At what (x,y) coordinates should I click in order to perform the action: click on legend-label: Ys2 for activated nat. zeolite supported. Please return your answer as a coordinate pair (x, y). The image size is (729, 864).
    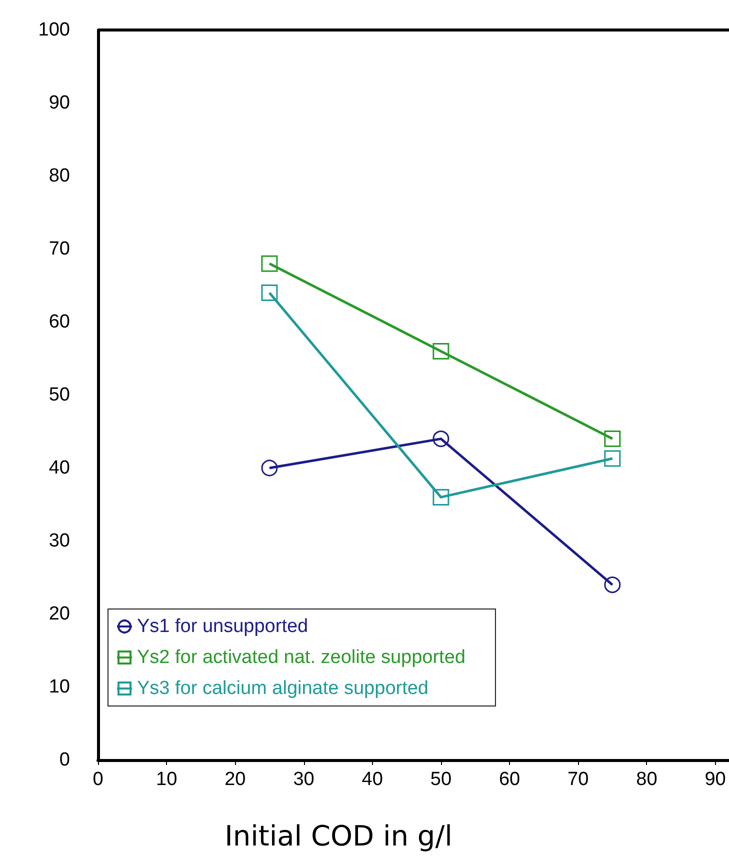
    Looking at the image, I should click on (301, 657).